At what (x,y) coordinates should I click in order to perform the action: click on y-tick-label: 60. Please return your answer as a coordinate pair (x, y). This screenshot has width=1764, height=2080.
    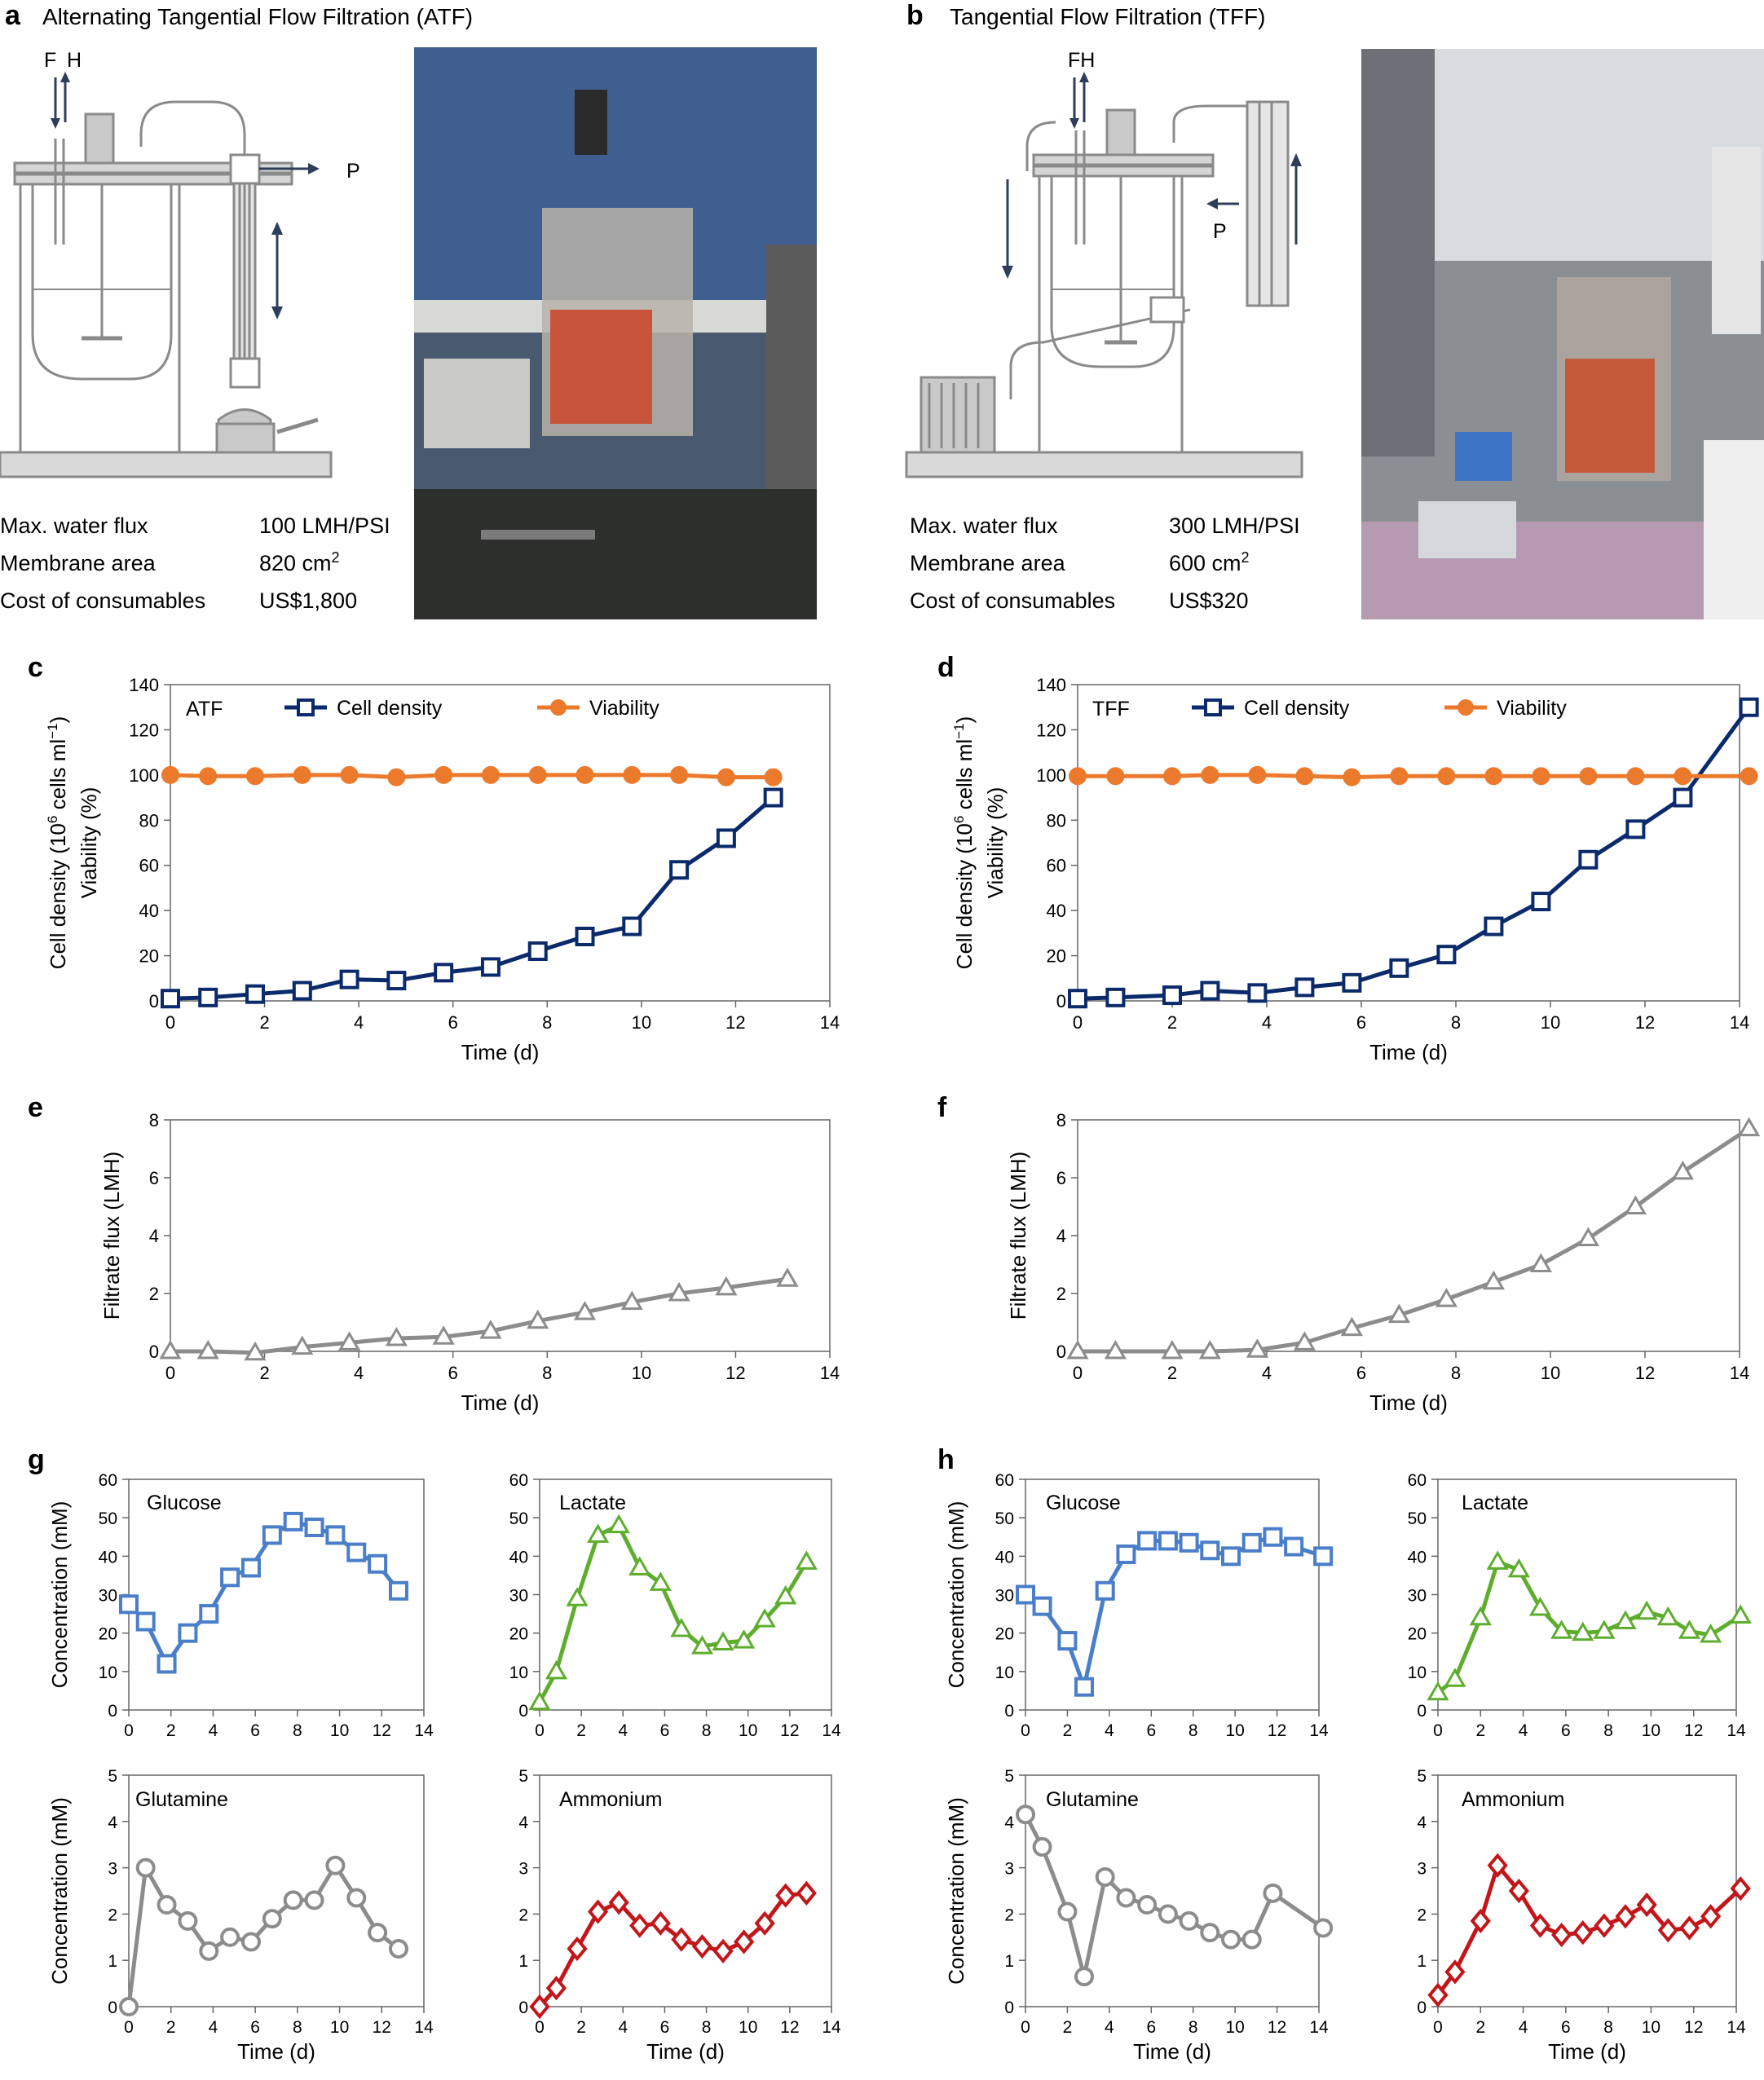
    Looking at the image, I should click on (1004, 1481).